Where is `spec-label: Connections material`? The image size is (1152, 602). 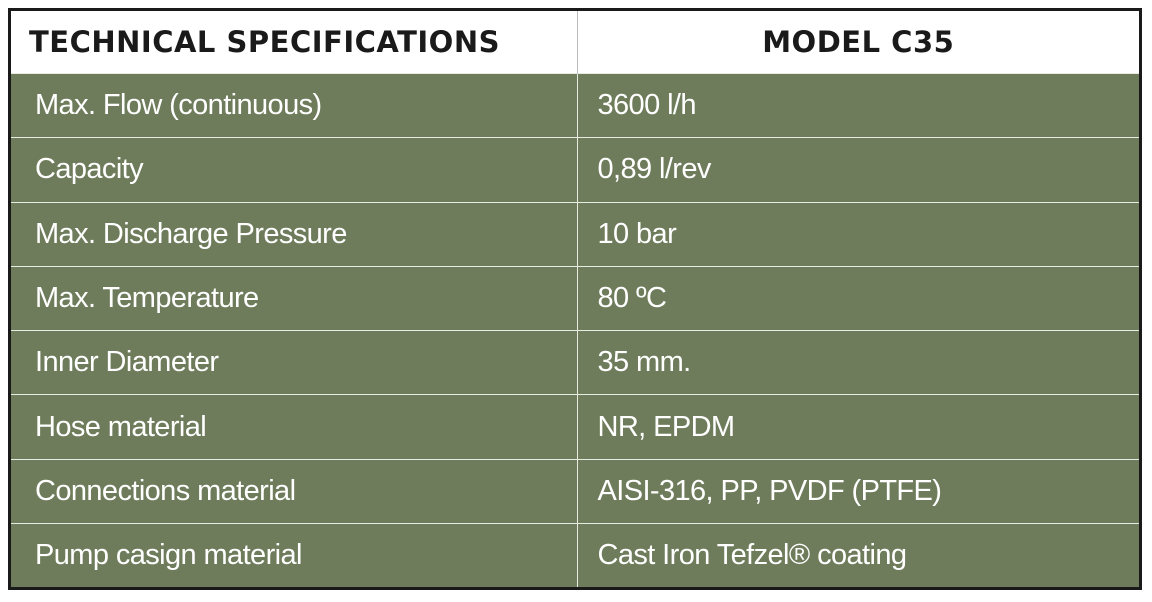 spec-label: Connections material is located at coordinates (294, 491).